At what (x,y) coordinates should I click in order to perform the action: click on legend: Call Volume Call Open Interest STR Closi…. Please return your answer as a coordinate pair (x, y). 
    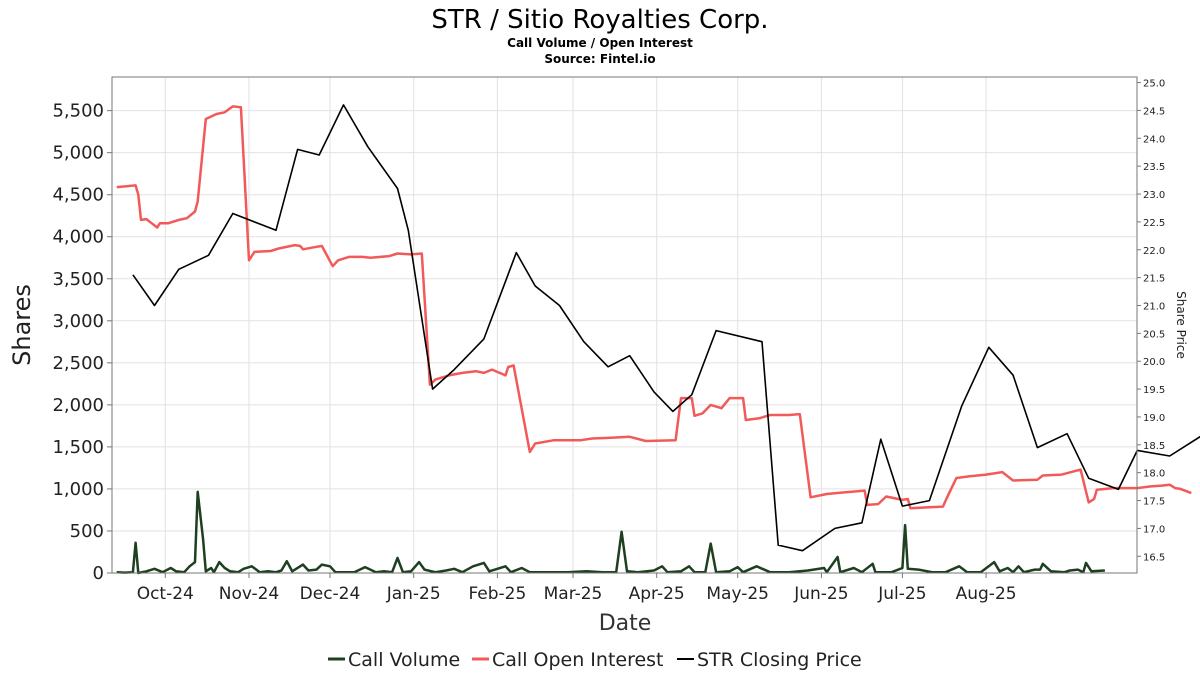
    Looking at the image, I should click on (595, 660).